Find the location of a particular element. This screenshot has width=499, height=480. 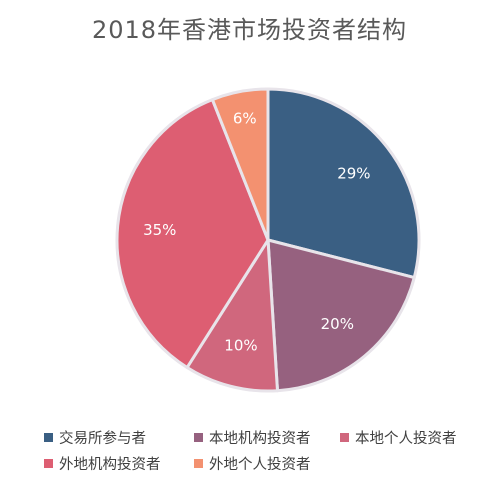

data-label-overseas-retail: 6% is located at coordinates (245, 118).